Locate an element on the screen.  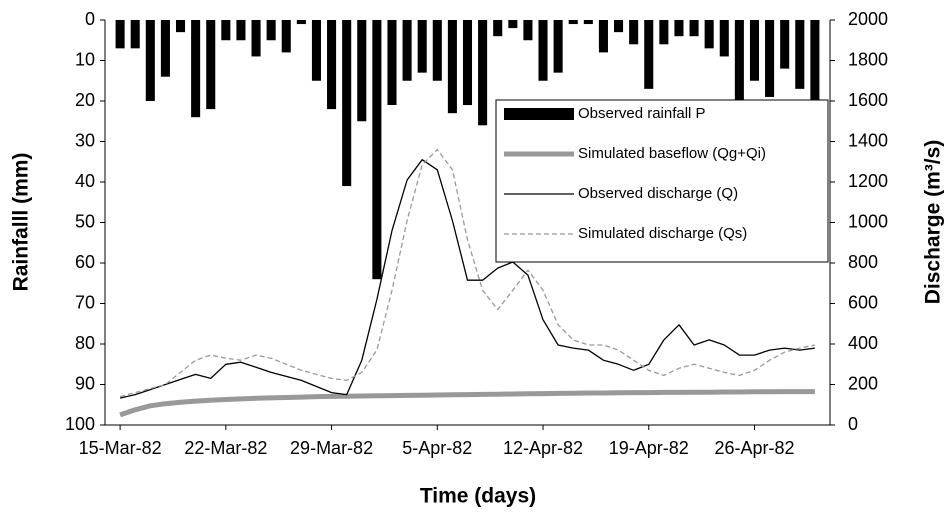
legend-label: Observed discharge (Q) is located at coordinates (658, 193).